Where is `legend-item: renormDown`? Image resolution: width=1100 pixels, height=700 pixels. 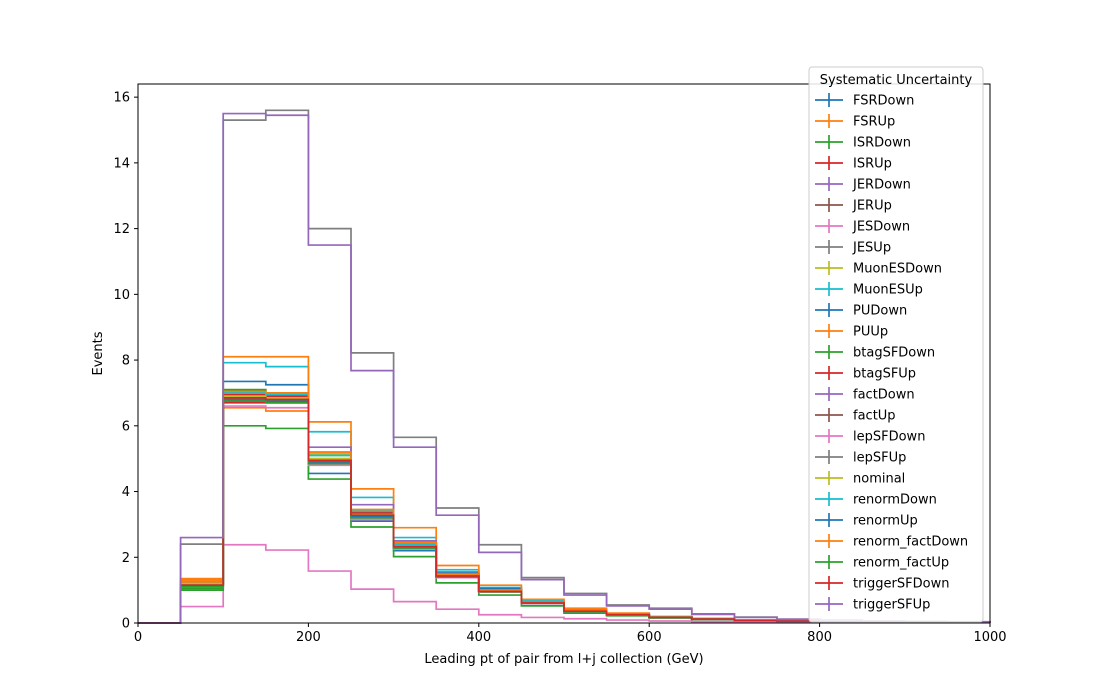 legend-item: renormDown is located at coordinates (876, 500).